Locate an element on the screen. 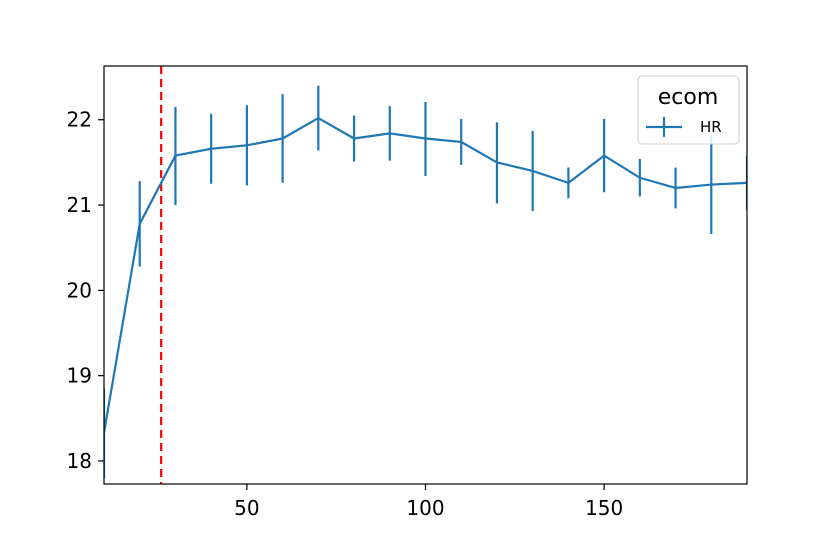 The image size is (830, 554). x-tick-label: 100 is located at coordinates (425, 508).